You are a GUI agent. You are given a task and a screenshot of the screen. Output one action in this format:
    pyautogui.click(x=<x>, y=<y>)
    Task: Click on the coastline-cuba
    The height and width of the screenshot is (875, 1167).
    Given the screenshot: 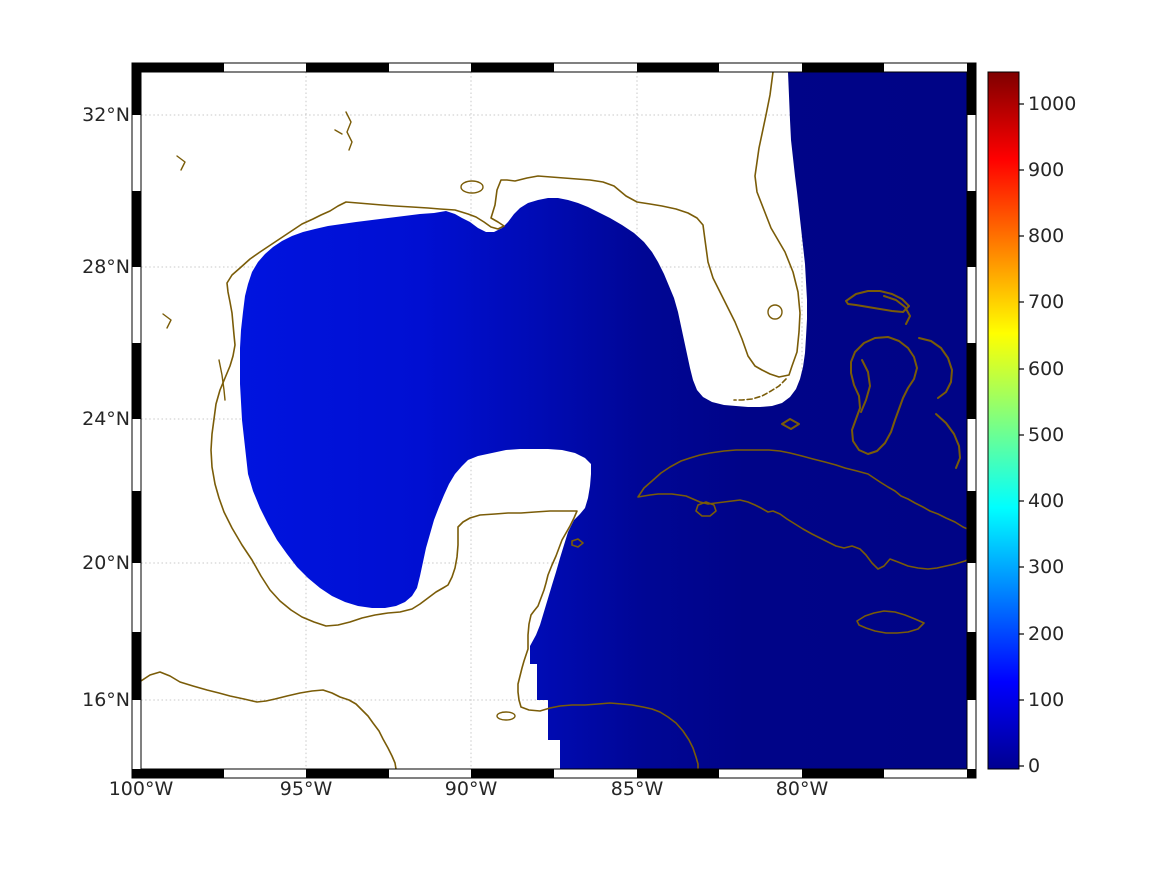 What is the action you would take?
    pyautogui.click(x=802, y=509)
    